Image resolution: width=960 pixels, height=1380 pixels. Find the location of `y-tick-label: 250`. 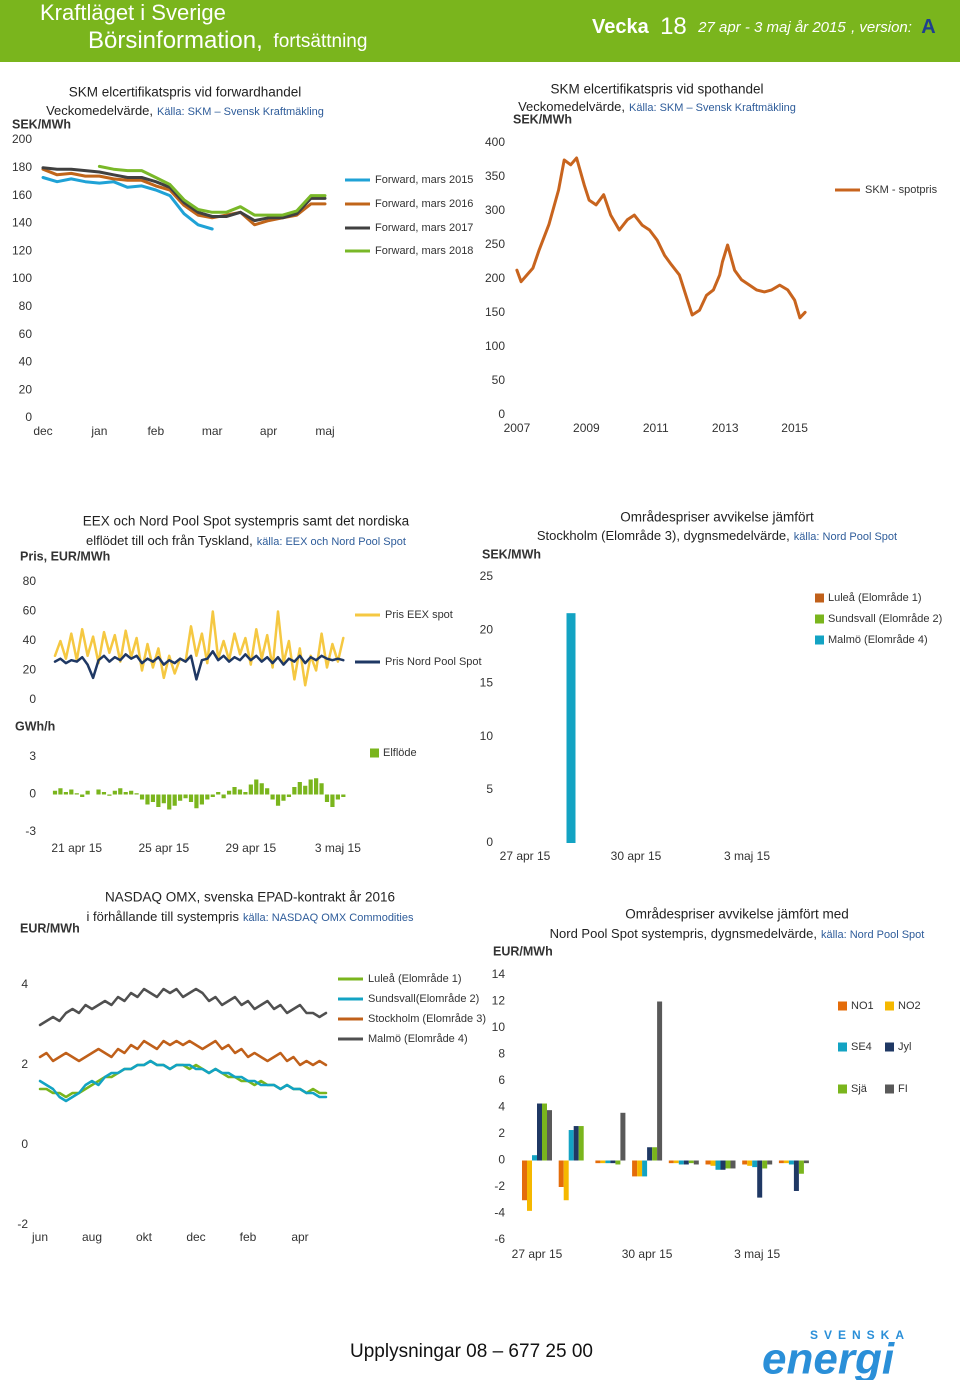

y-tick-label: 250 is located at coordinates (495, 244).